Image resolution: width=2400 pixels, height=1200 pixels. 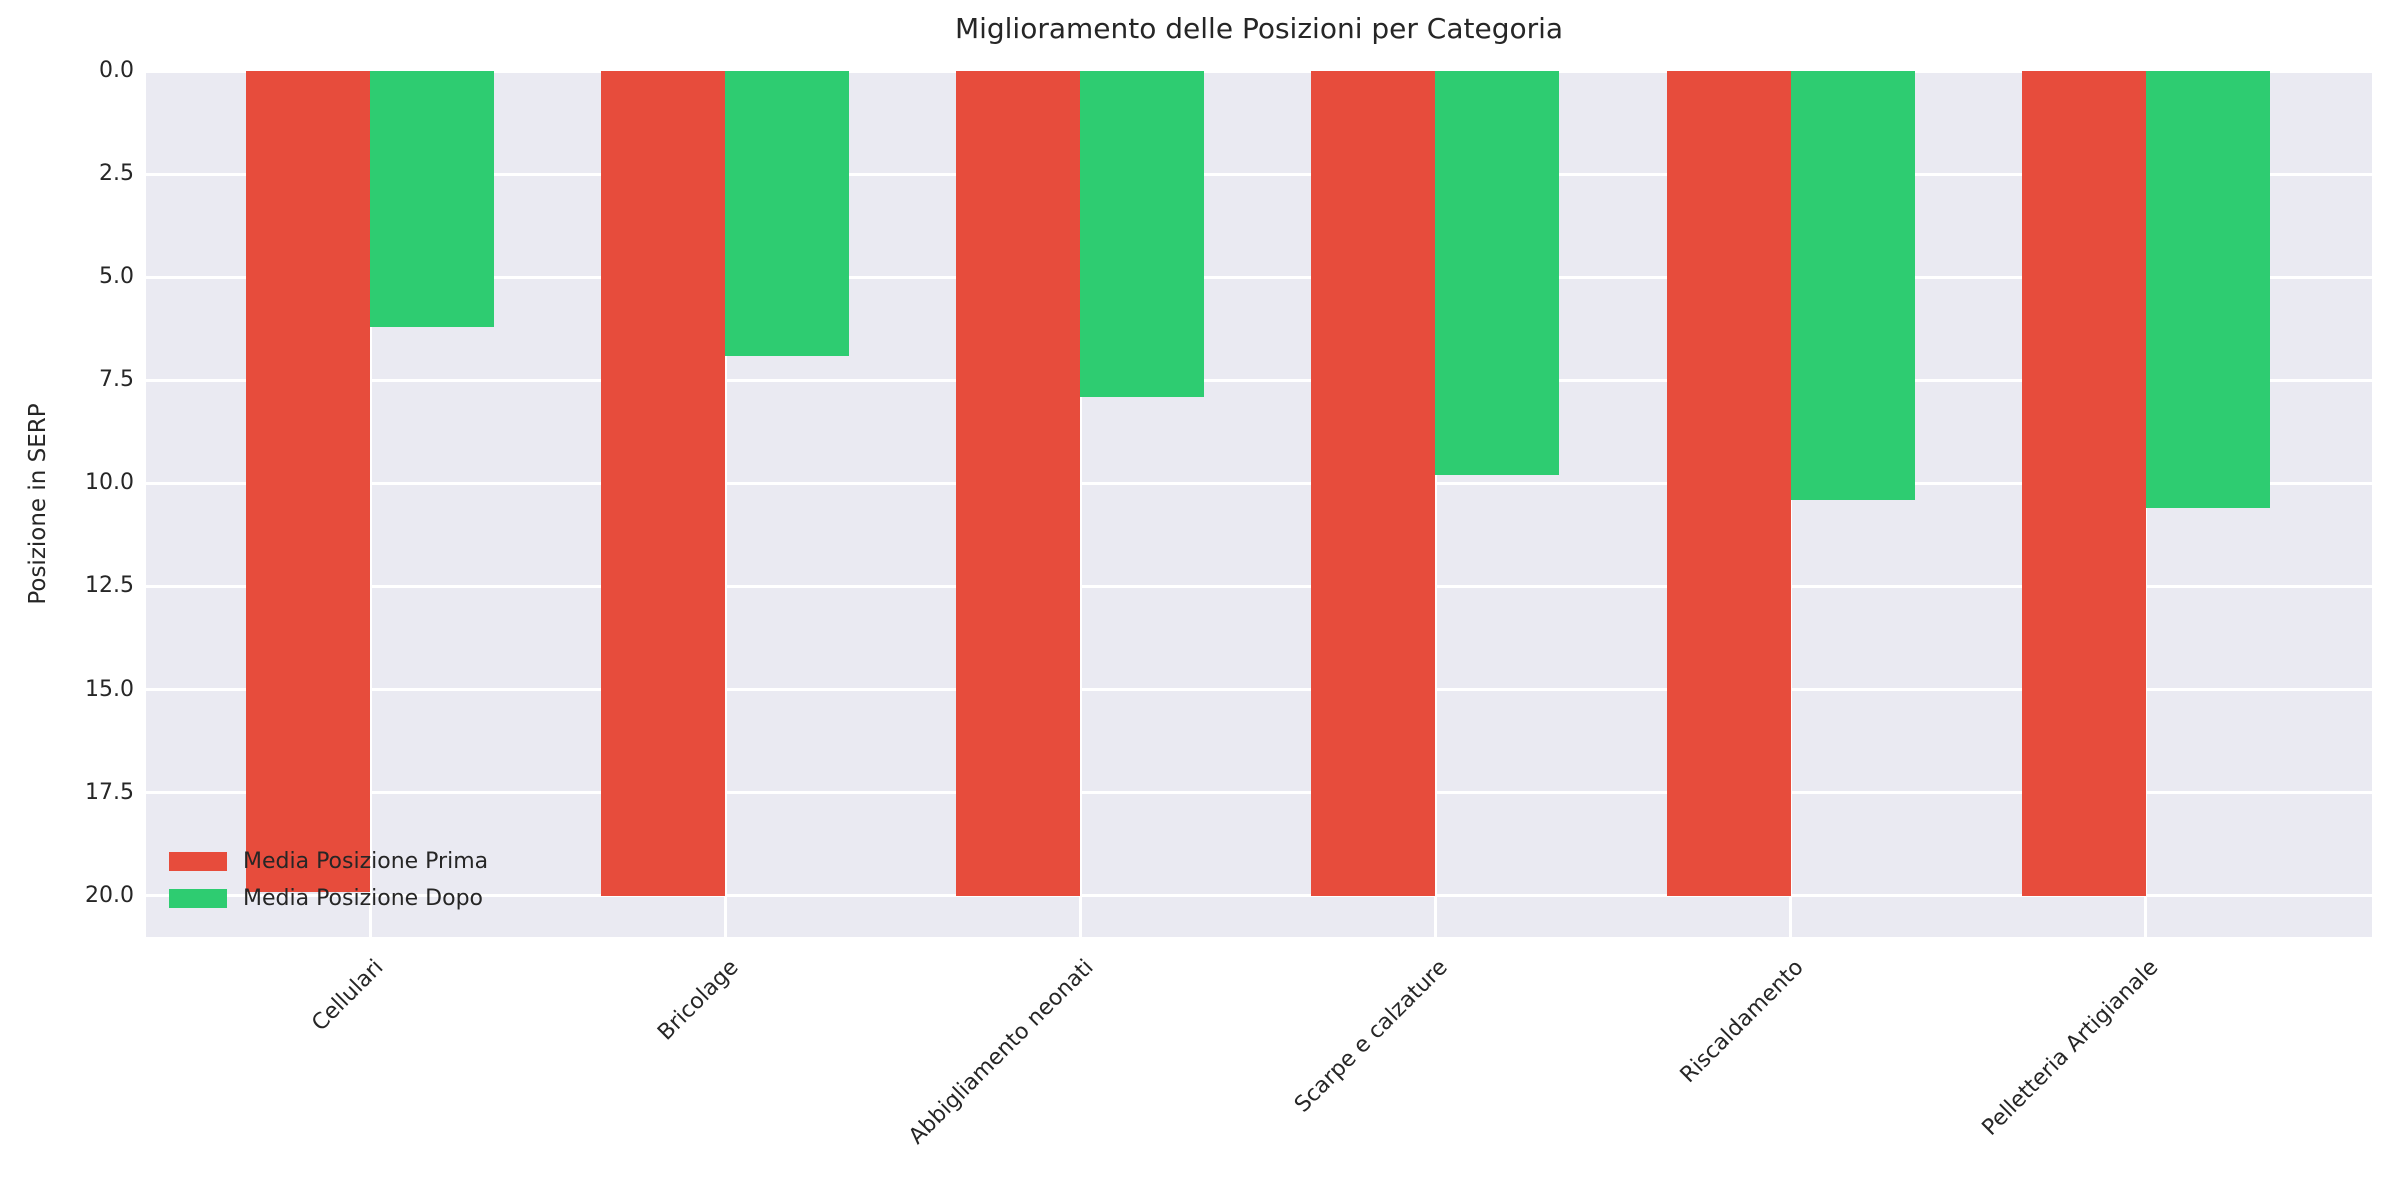 I want to click on gridline-y-5.0, so click(x=1259, y=277).